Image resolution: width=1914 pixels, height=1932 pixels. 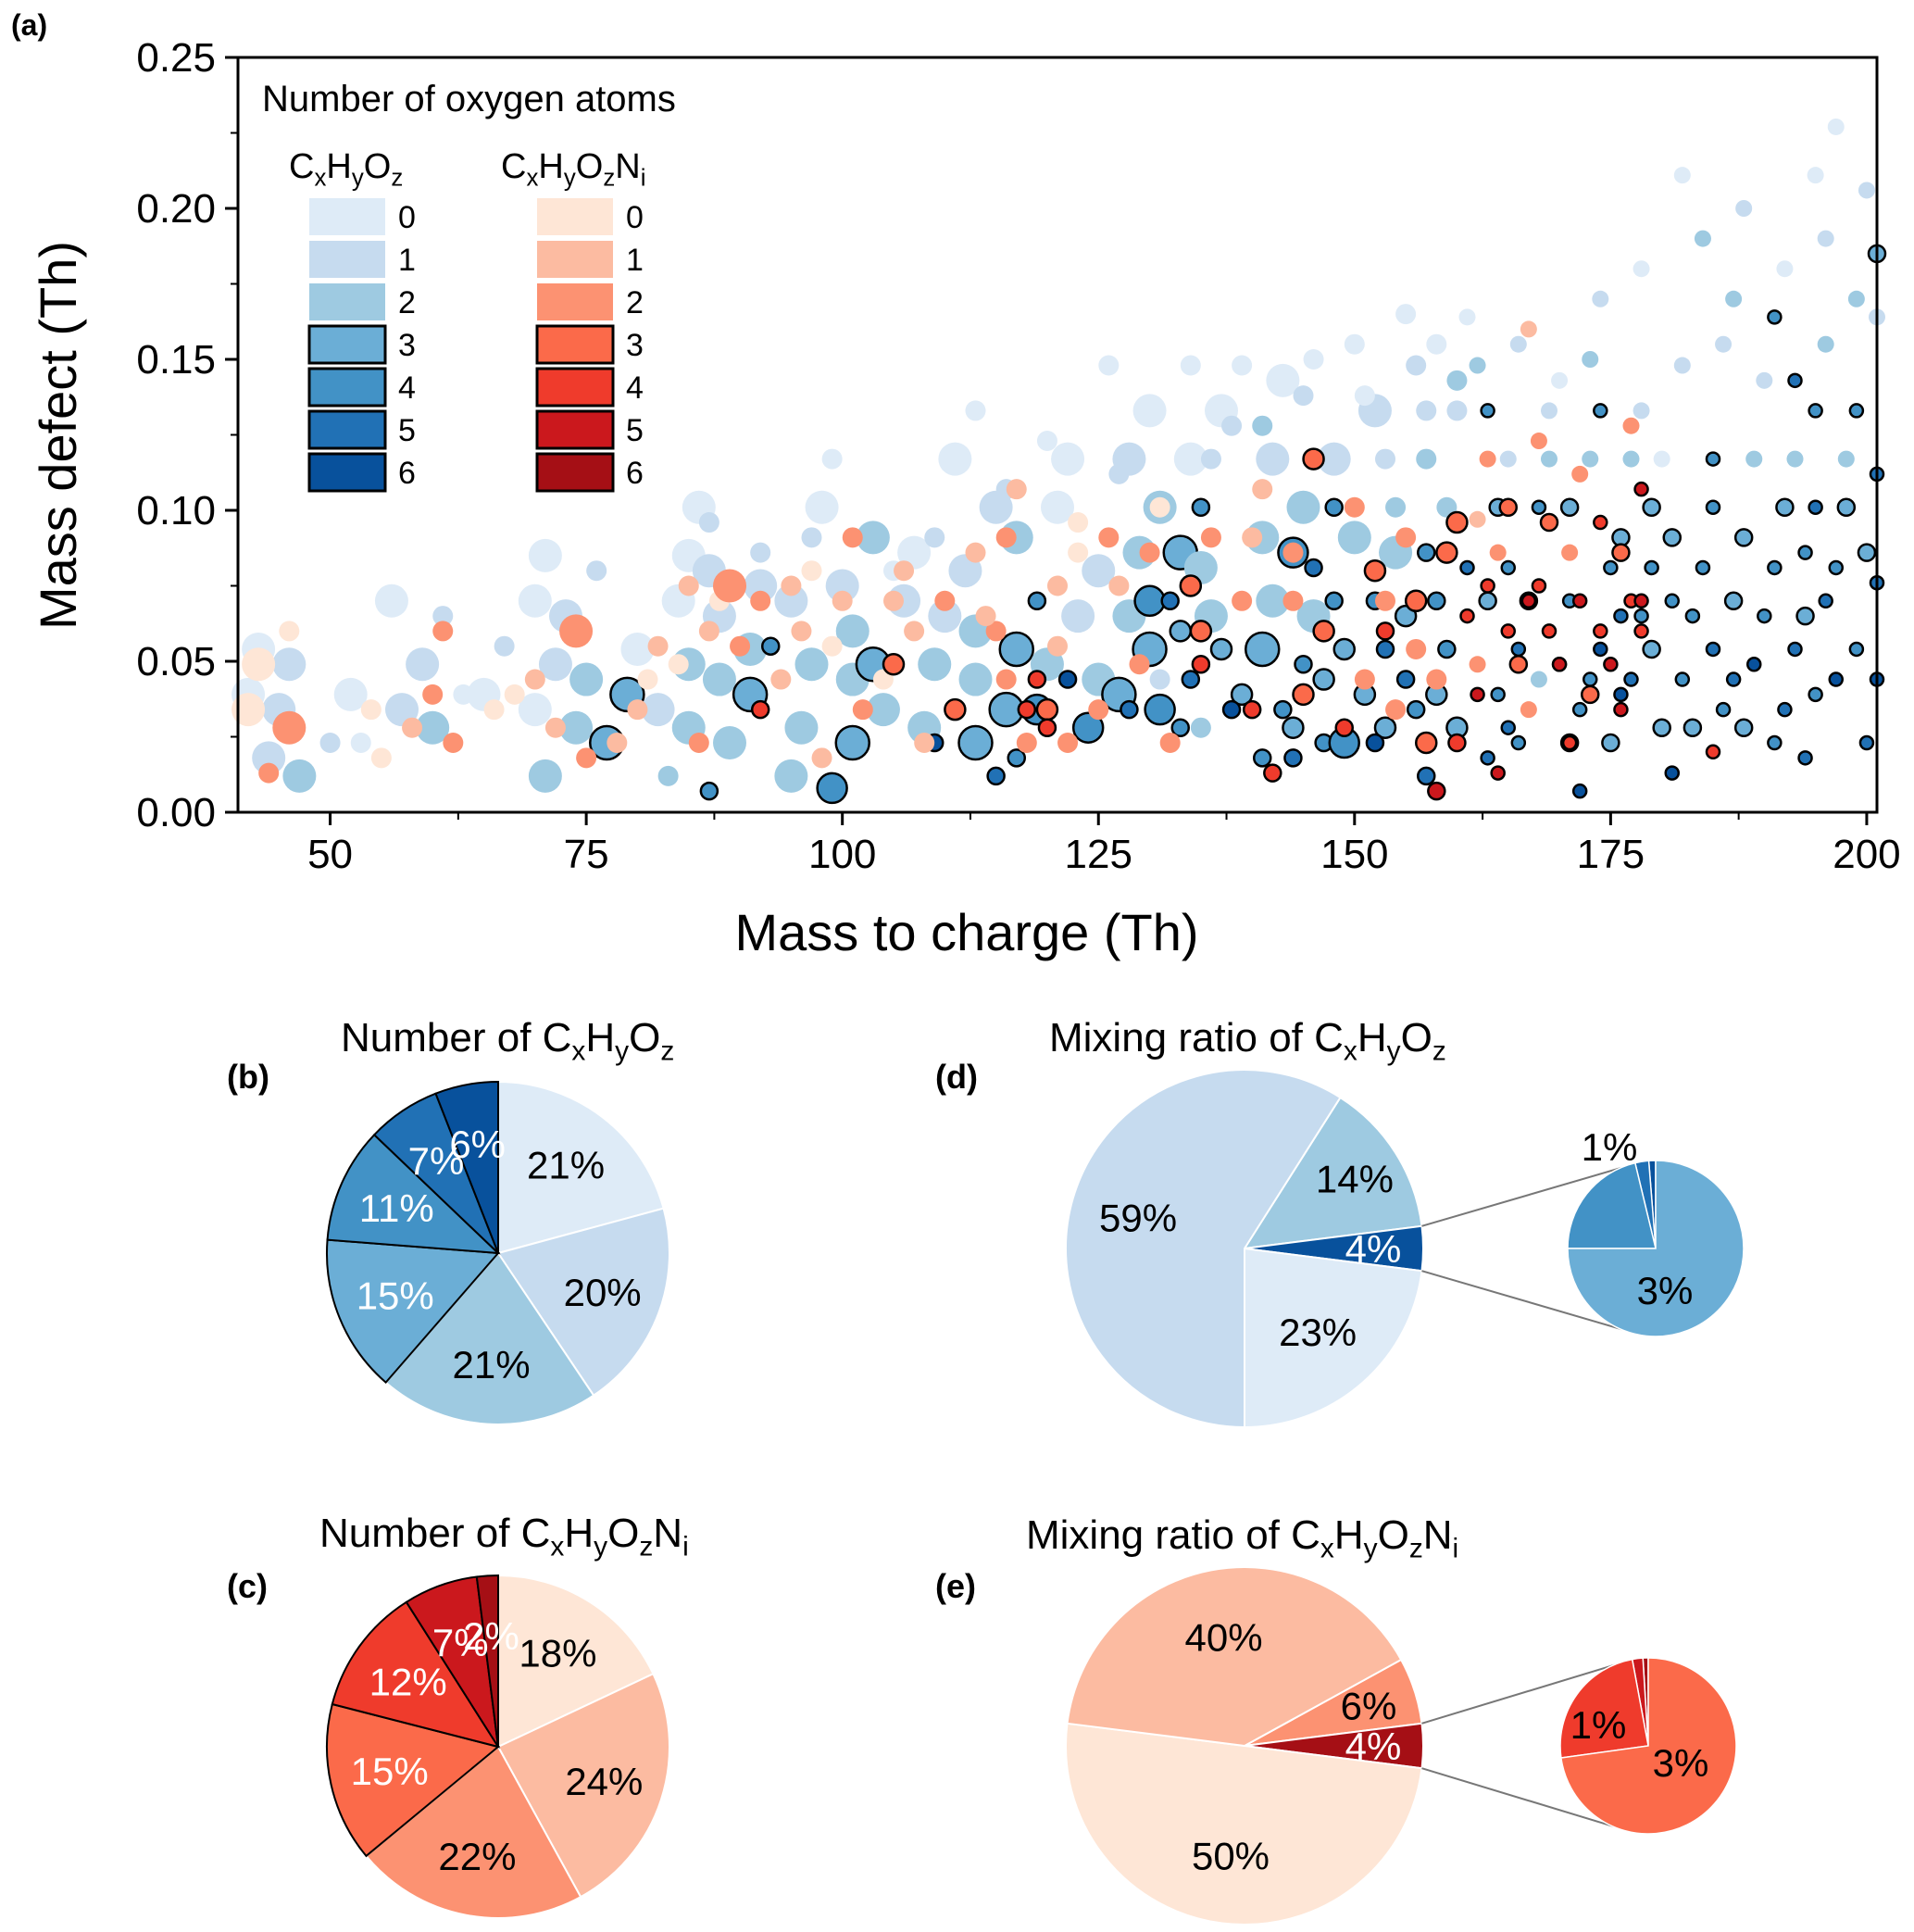 I want to click on inset-slice, so click(x=1612, y=1205).